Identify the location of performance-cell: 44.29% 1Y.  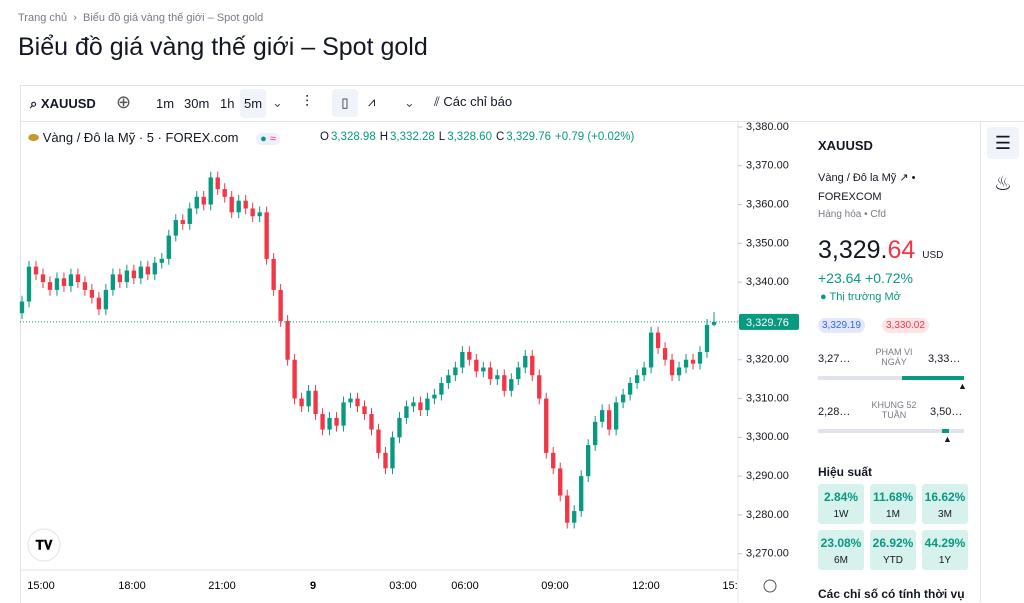
(945, 550).